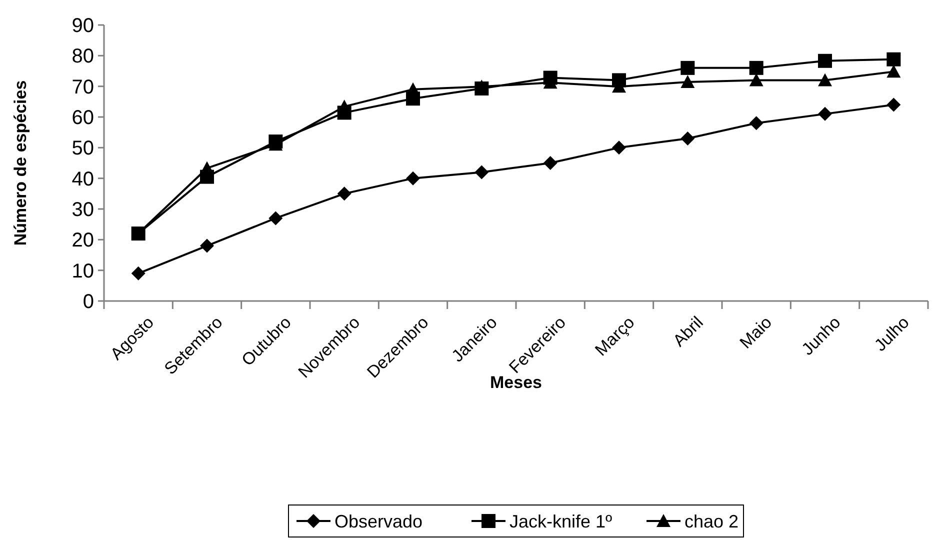  Describe the element at coordinates (83, 271) in the screenshot. I see `y-tick-label: 10` at that location.